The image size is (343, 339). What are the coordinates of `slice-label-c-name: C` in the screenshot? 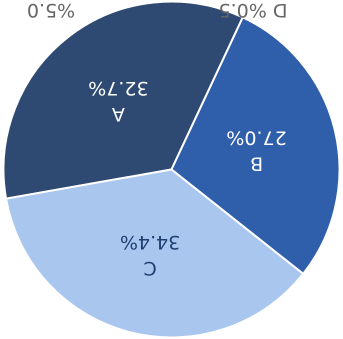 It's located at (149, 268).